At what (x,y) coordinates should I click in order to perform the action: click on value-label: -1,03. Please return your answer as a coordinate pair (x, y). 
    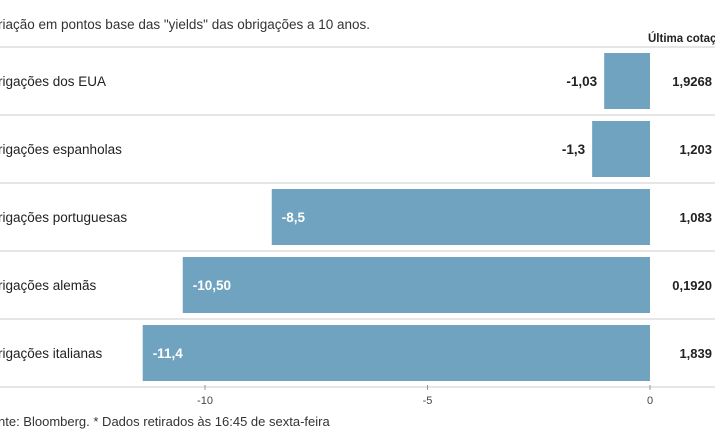
    Looking at the image, I should click on (581, 81).